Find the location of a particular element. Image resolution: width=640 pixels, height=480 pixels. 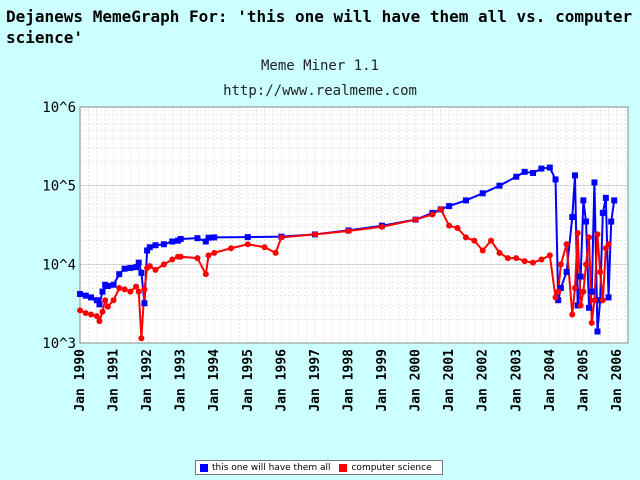

legend-item-series2: computer science is located at coordinates (385, 467).